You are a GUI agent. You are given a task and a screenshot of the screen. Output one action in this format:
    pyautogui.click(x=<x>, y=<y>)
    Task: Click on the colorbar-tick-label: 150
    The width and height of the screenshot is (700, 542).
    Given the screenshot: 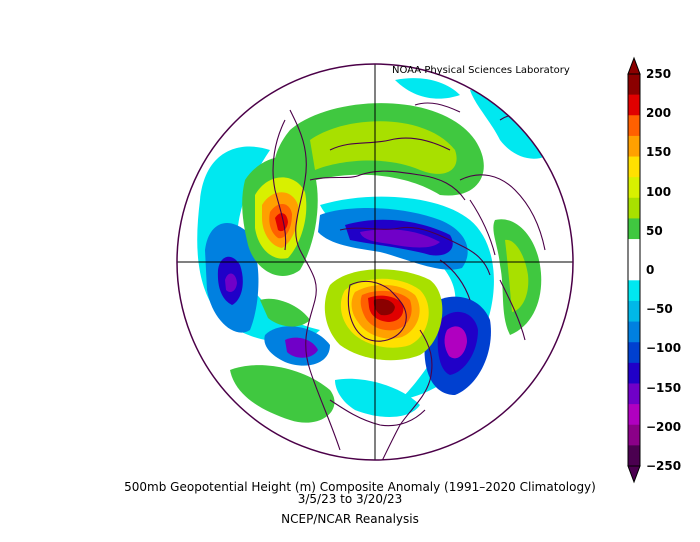 What is the action you would take?
    pyautogui.click(x=658, y=152)
    